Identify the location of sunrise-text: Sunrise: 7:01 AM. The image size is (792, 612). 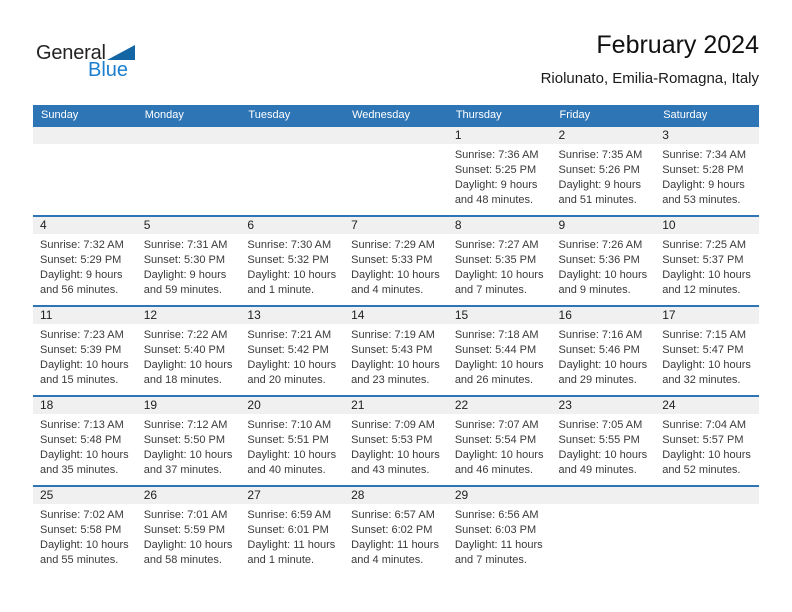
(185, 515).